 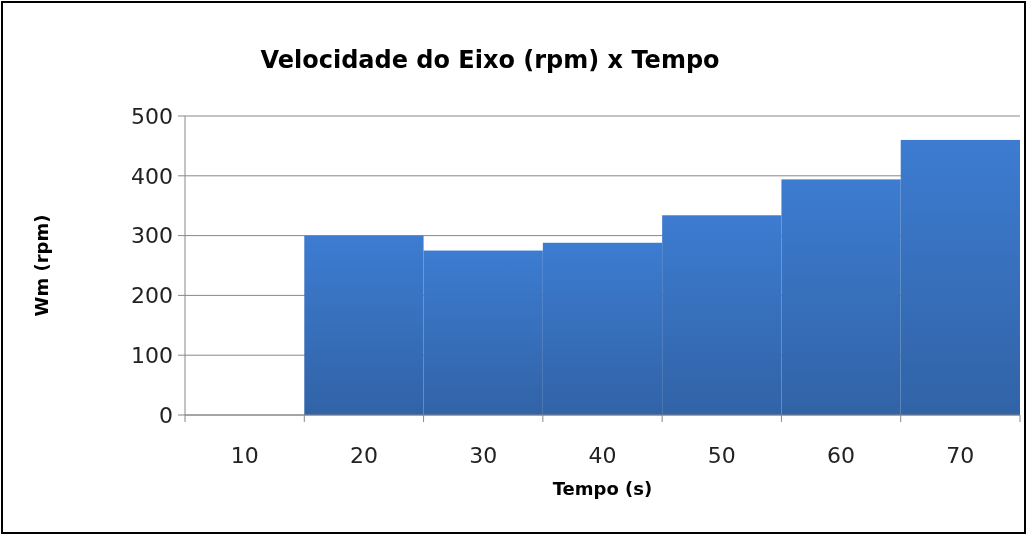 I want to click on y-tick-label: 0, so click(x=166, y=415).